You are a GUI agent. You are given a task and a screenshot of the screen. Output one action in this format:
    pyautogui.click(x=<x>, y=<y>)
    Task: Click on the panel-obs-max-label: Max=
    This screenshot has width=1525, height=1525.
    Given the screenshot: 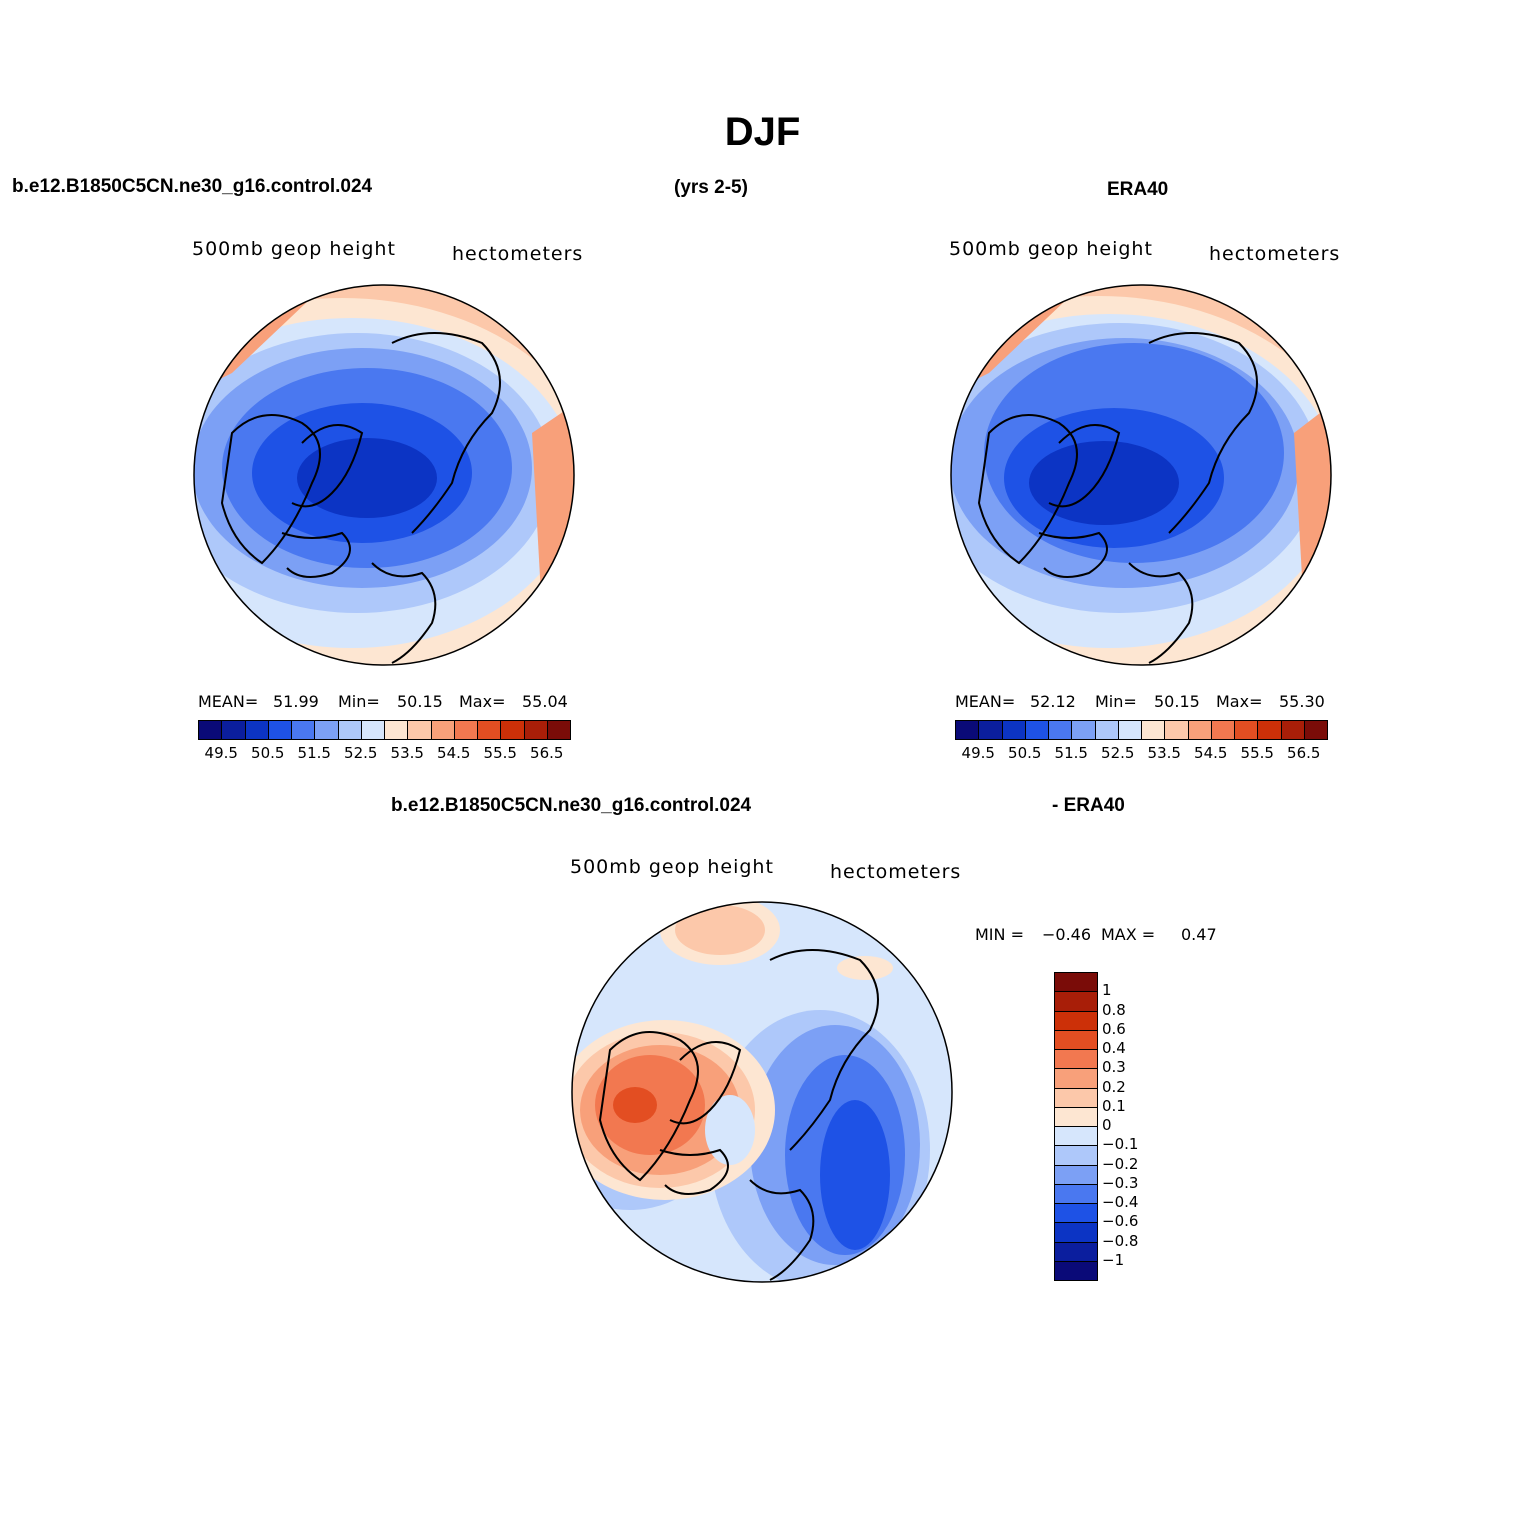 What is the action you would take?
    pyautogui.click(x=1239, y=701)
    